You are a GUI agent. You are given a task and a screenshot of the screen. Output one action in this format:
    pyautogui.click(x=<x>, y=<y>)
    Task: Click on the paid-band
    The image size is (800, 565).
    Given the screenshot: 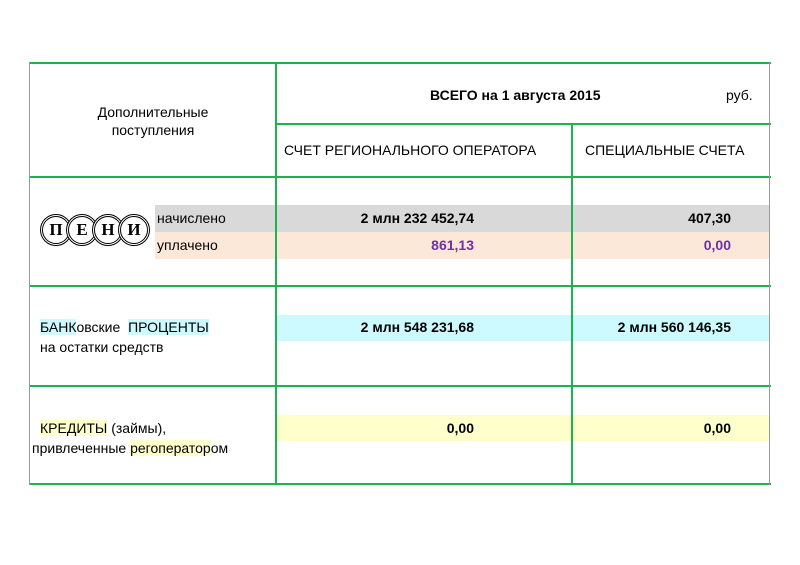 What is the action you would take?
    pyautogui.click(x=462, y=245)
    